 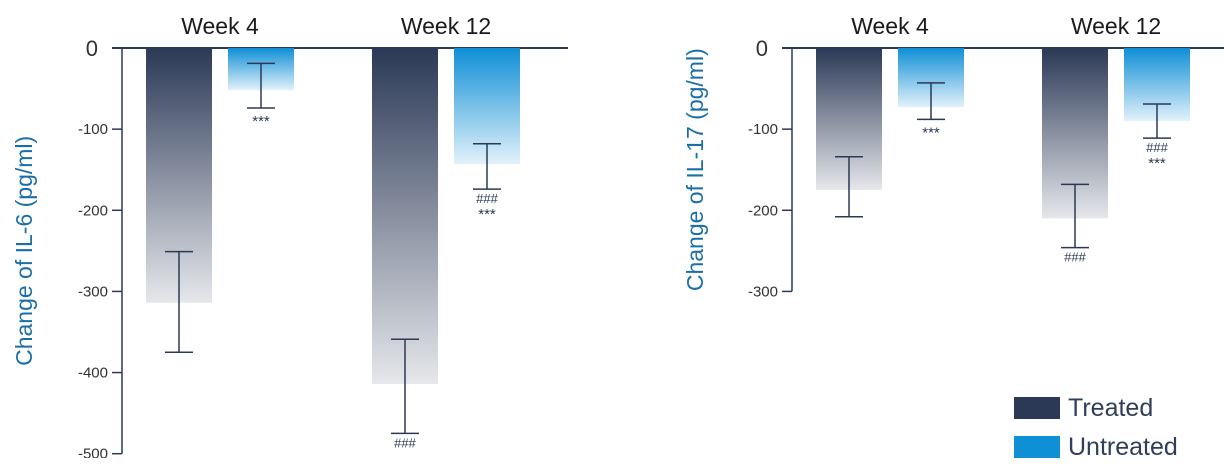 What do you see at coordinates (92, 48) in the screenshot?
I see `chart1-y-tick-label: 0` at bounding box center [92, 48].